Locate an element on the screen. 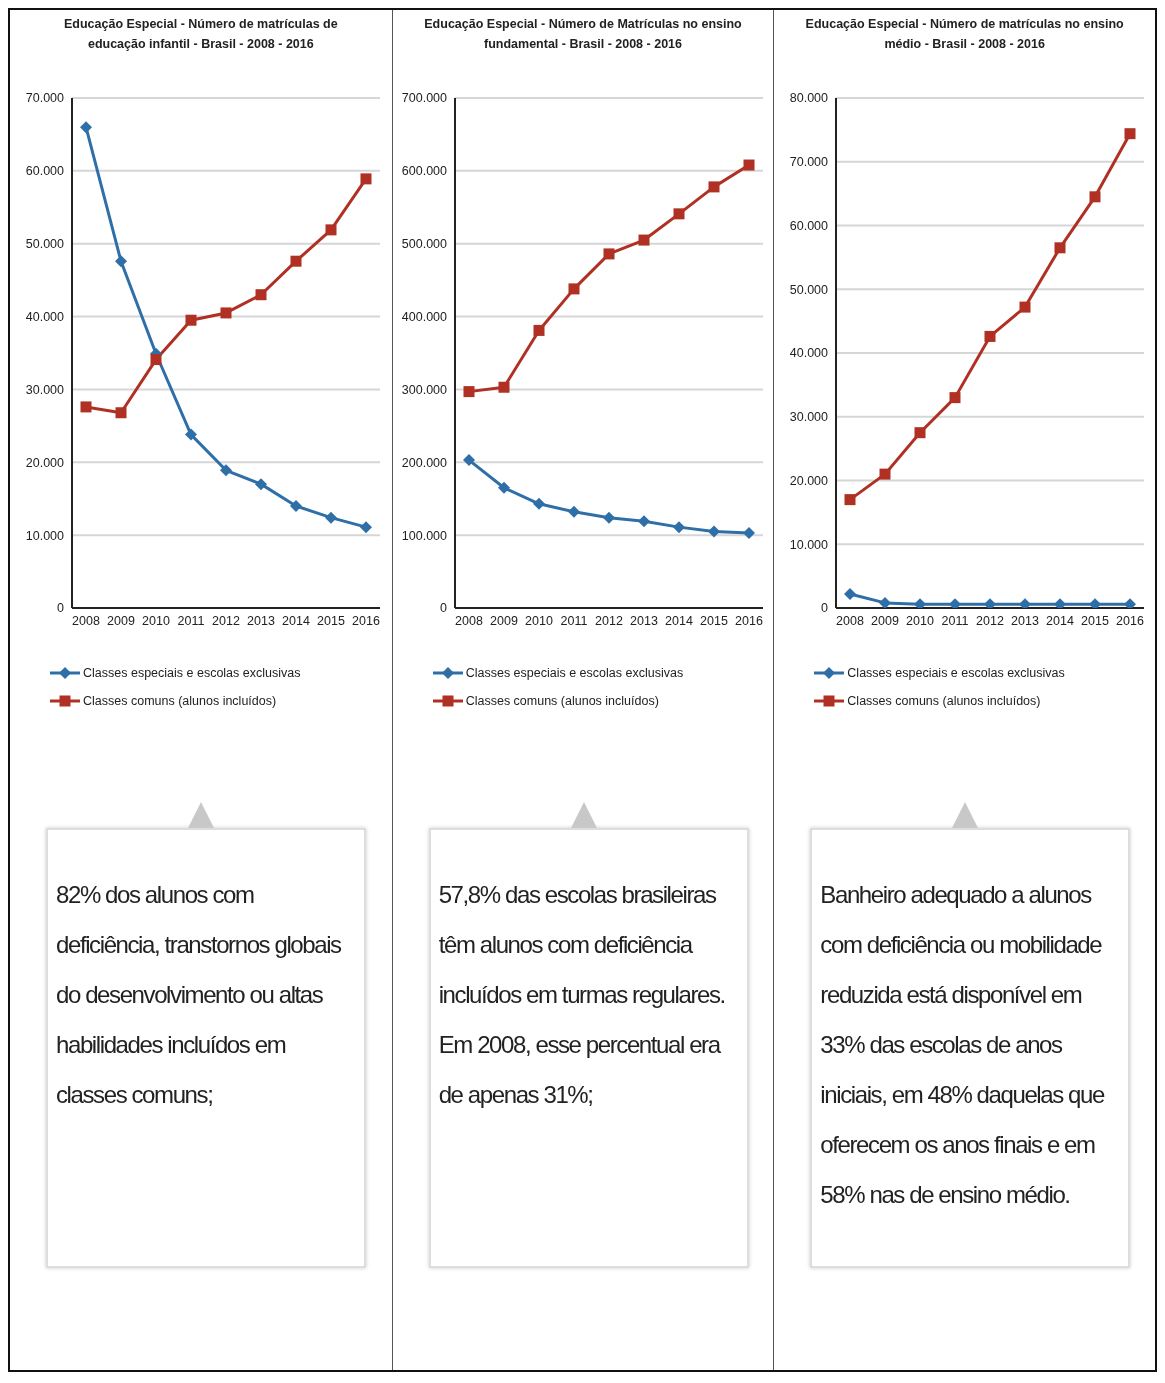 This screenshot has width=1165, height=1383. chart-title: Educação Especial - Número de matrículas no ensino médio - Brasil - 2008 - 2016 is located at coordinates (964, 34).